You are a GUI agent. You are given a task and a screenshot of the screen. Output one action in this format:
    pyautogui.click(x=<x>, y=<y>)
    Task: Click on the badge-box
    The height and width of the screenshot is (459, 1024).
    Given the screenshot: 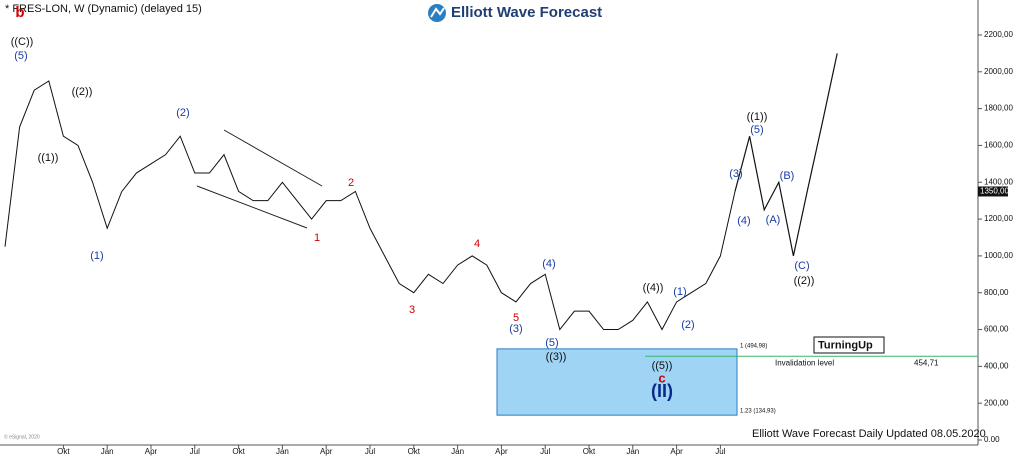 What is the action you would take?
    pyautogui.click(x=849, y=345)
    